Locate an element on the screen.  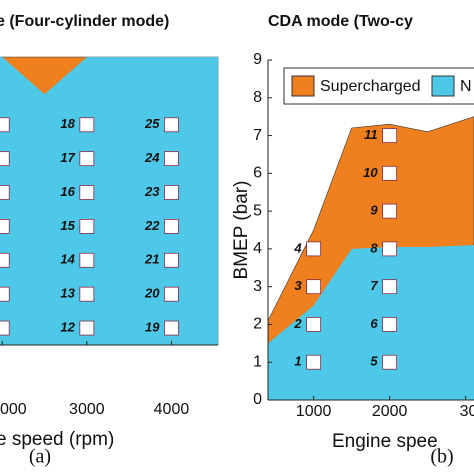
x-tick-label: 000 is located at coordinates (13, 409).